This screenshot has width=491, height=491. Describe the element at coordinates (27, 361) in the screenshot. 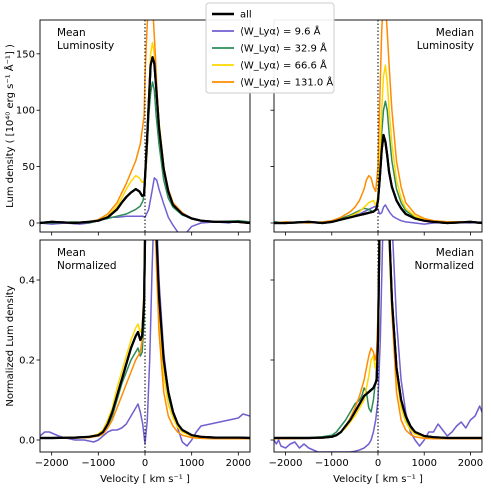

I see `y-tick-label: 0.2` at that location.